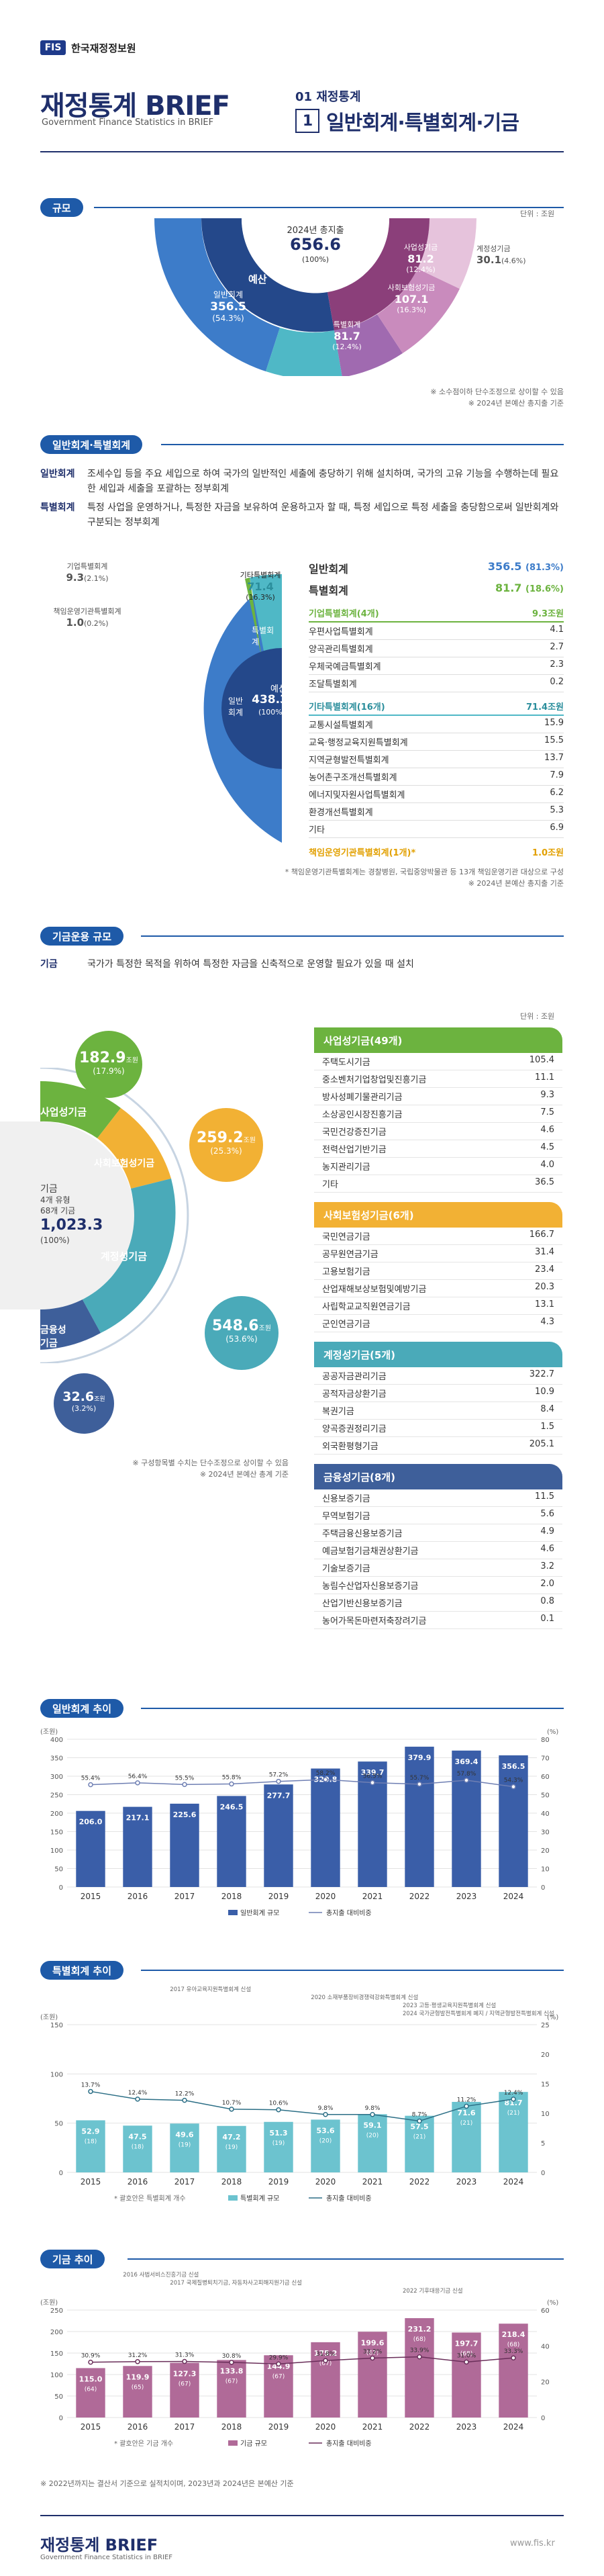 The width and height of the screenshot is (604, 2576). Describe the element at coordinates (544, 1392) in the screenshot. I see `fund-row-value: 10.9` at that location.